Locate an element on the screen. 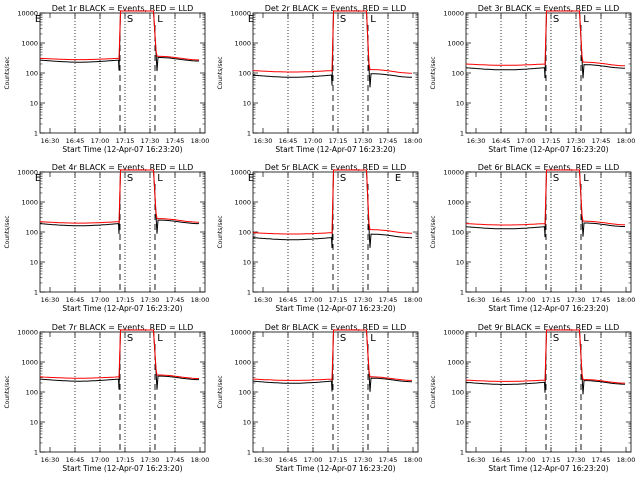 The width and height of the screenshot is (640, 480). marker-letter: L is located at coordinates (373, 338).